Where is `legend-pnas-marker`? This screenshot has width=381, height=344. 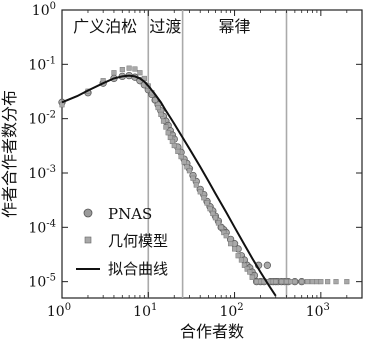
legend-pnas-marker is located at coordinates (88, 213).